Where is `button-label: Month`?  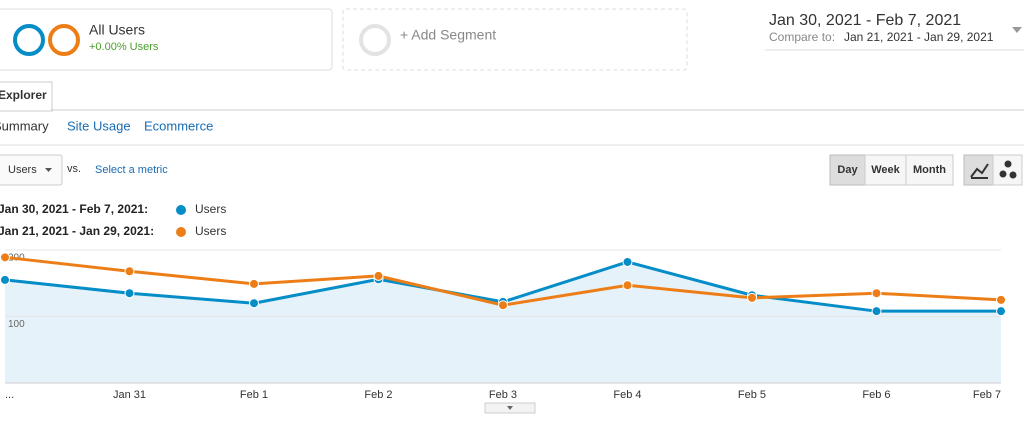
button-label: Month is located at coordinates (929, 170).